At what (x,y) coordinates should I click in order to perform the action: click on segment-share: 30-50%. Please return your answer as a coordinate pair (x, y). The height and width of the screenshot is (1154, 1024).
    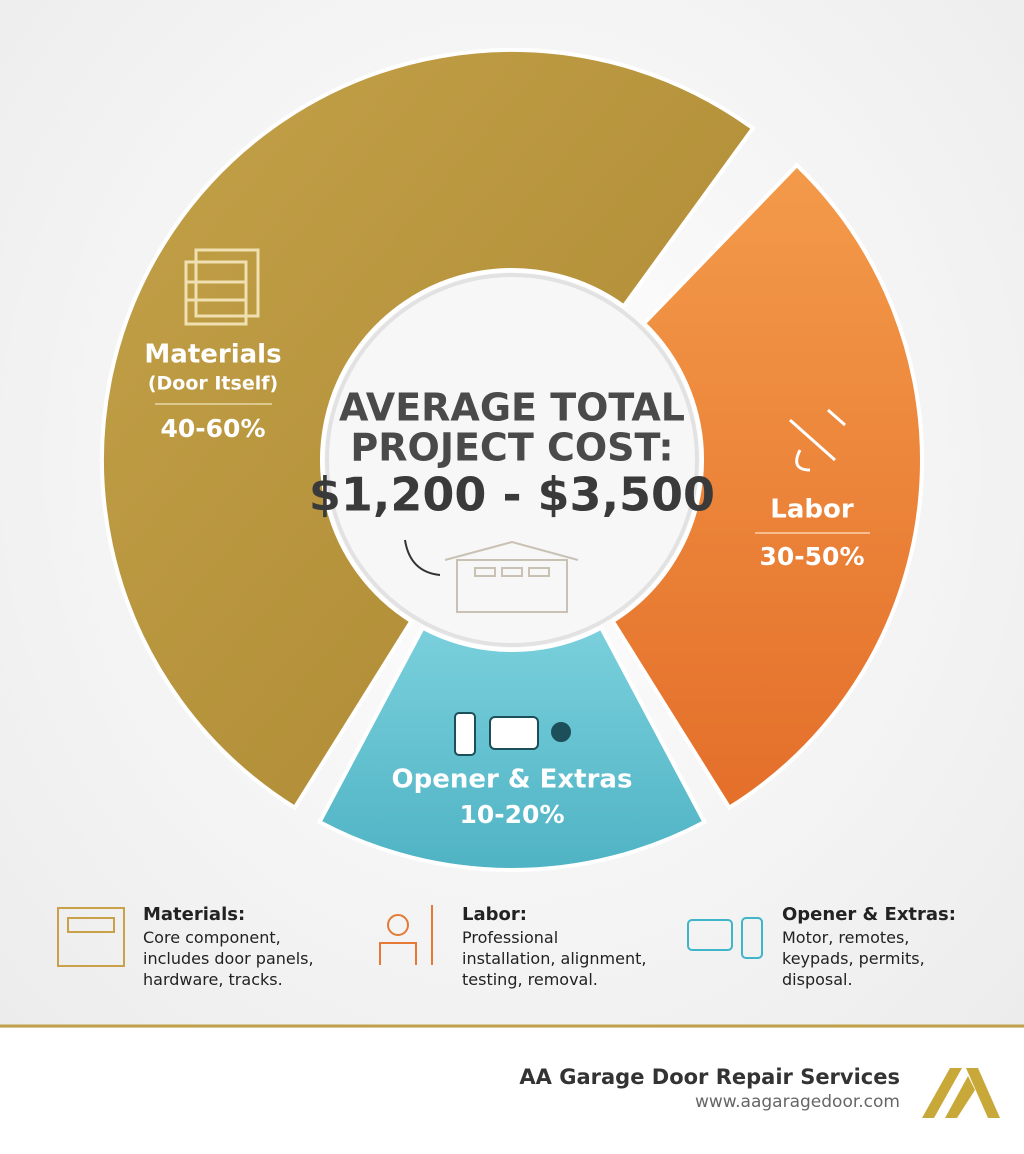
    Looking at the image, I should click on (811, 556).